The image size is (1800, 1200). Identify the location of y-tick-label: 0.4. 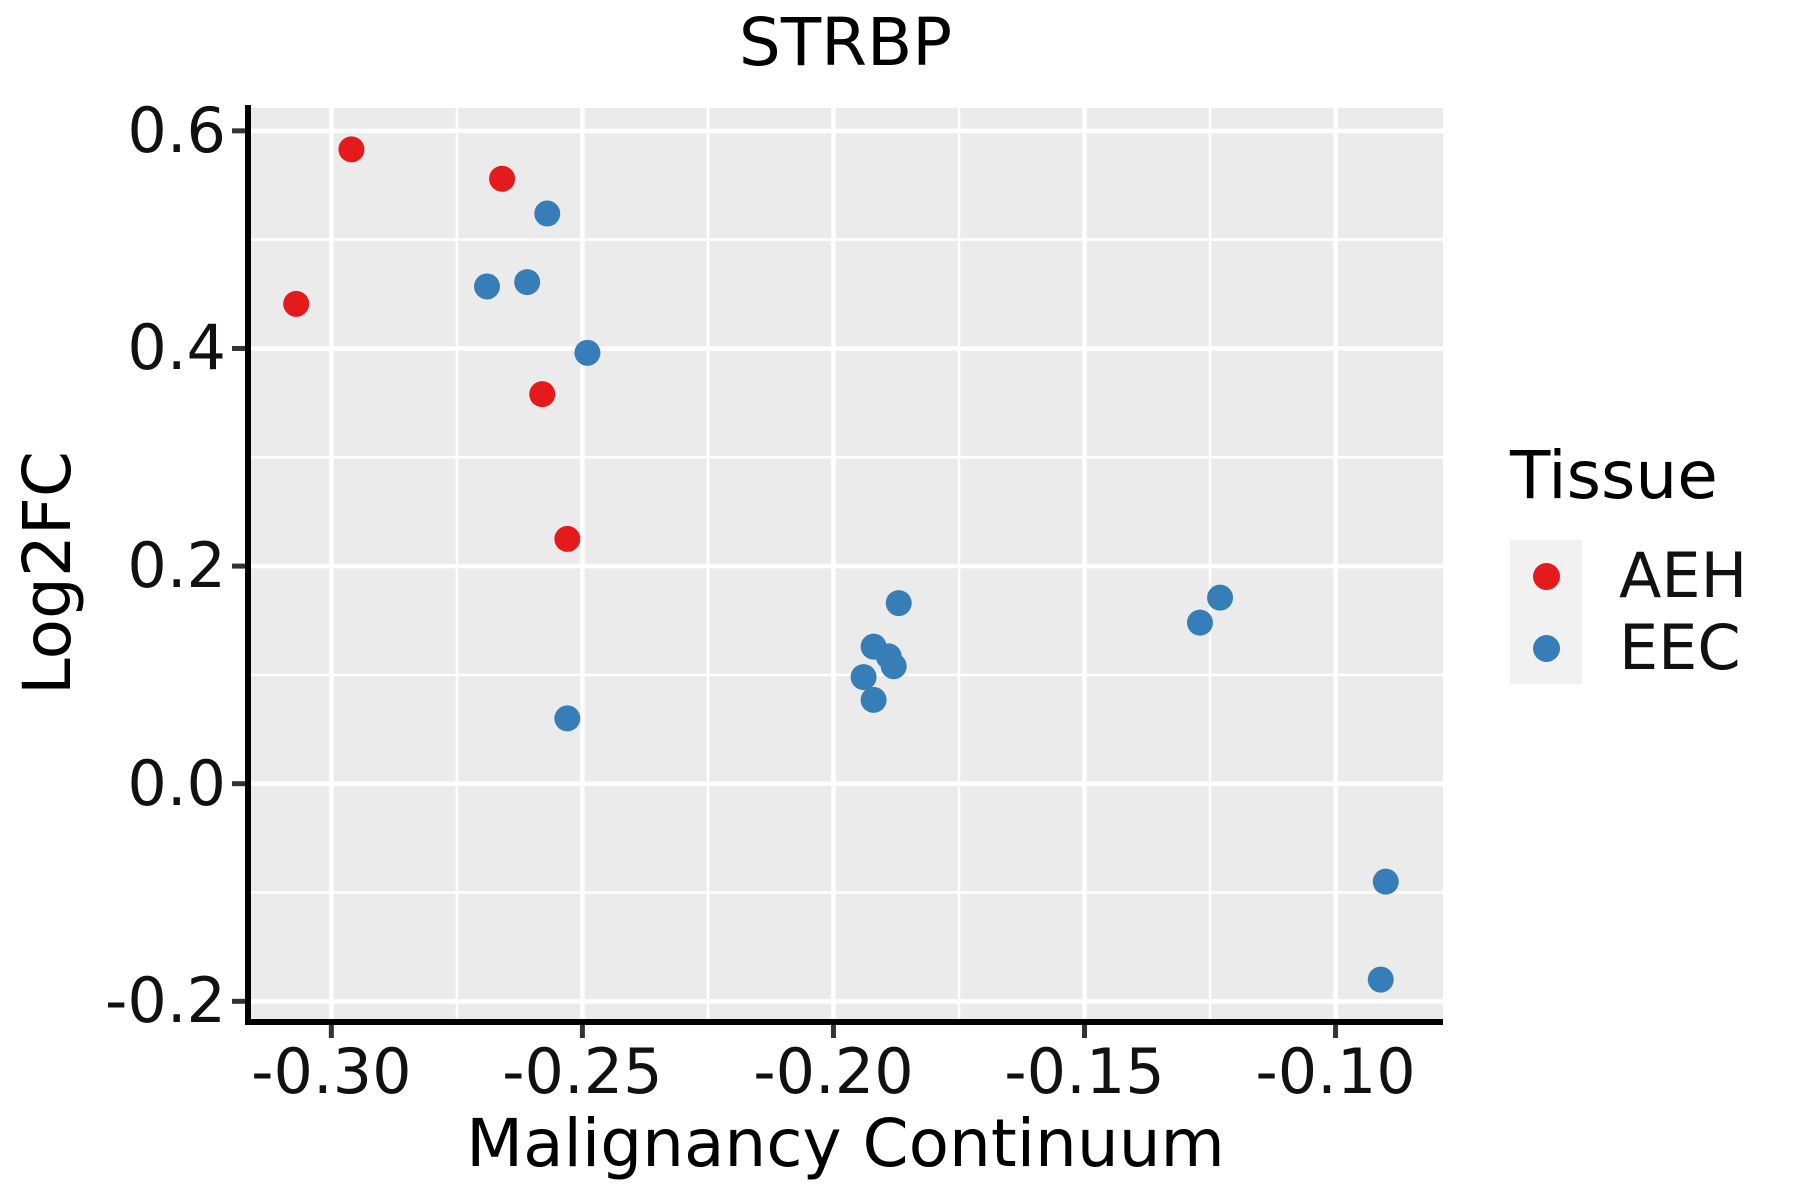
(176, 348).